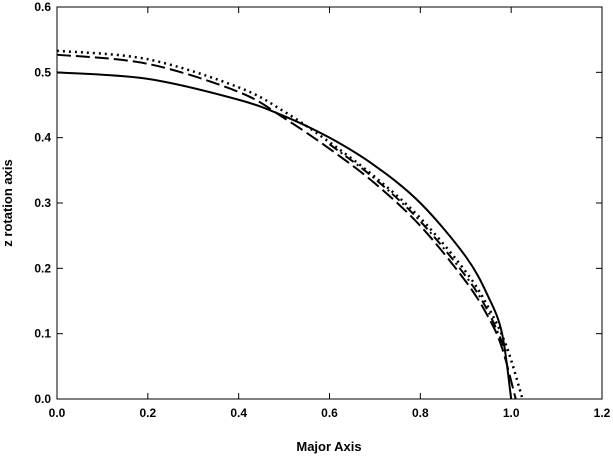  I want to click on y-tick-label: 0.2, so click(42, 268).